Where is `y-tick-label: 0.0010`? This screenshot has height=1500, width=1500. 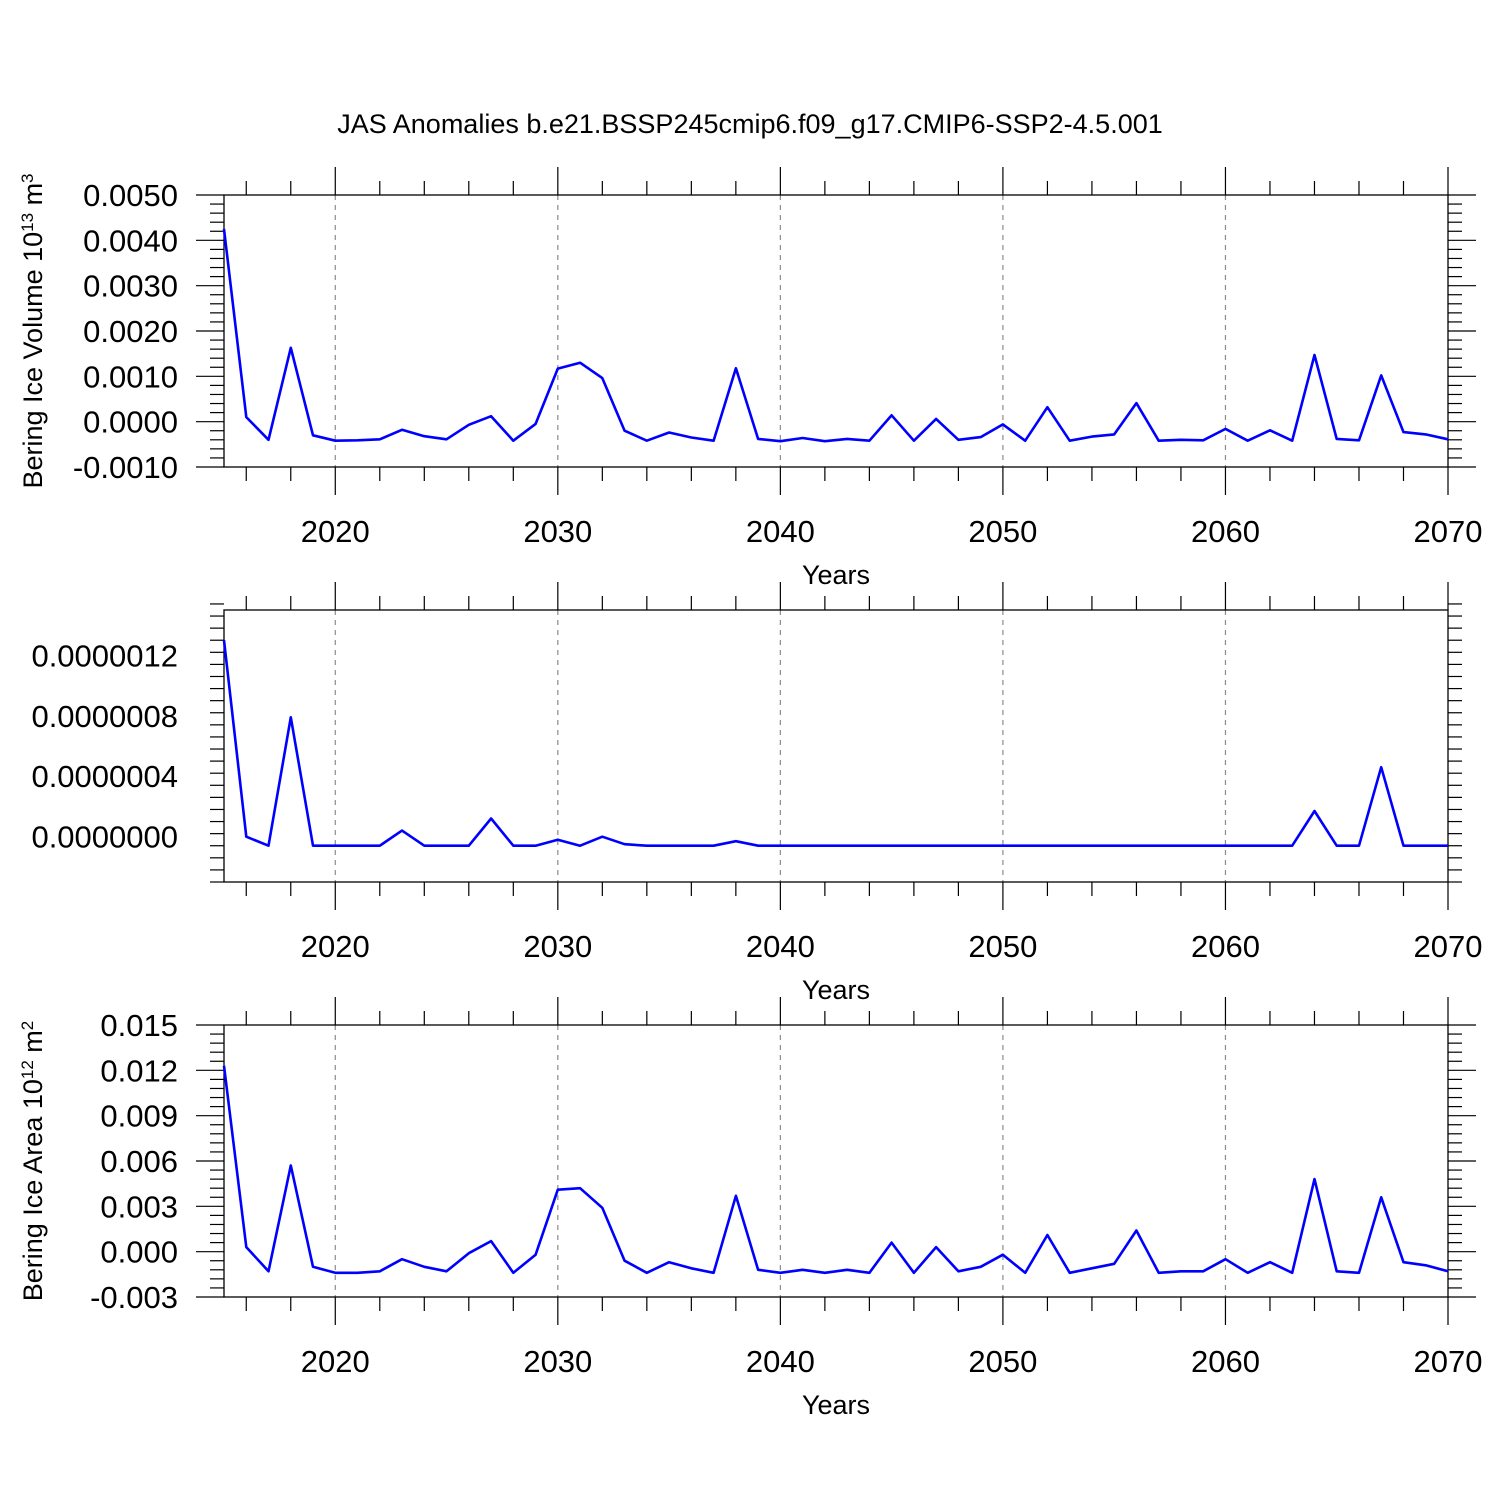
y-tick-label: 0.0010 is located at coordinates (130, 376).